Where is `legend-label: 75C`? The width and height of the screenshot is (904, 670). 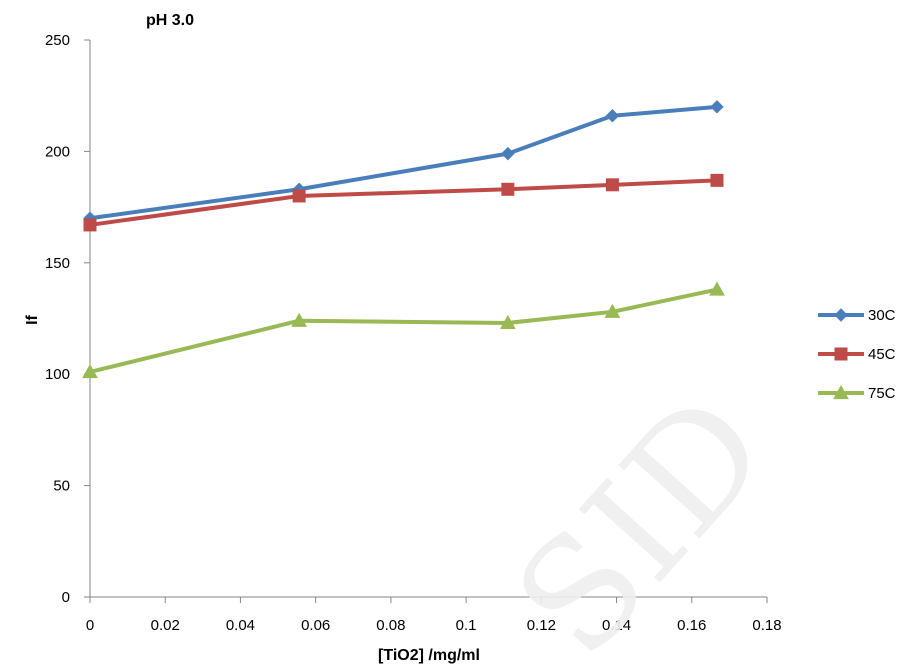
legend-label: 75C is located at coordinates (882, 393).